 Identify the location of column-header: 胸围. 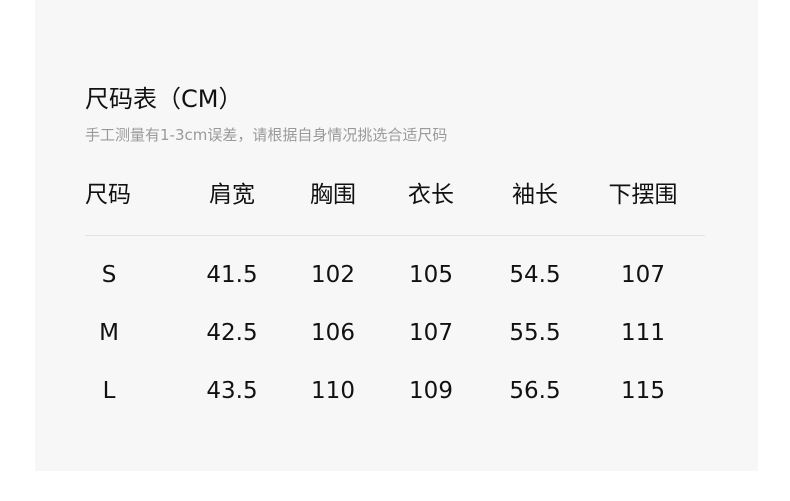
(333, 195).